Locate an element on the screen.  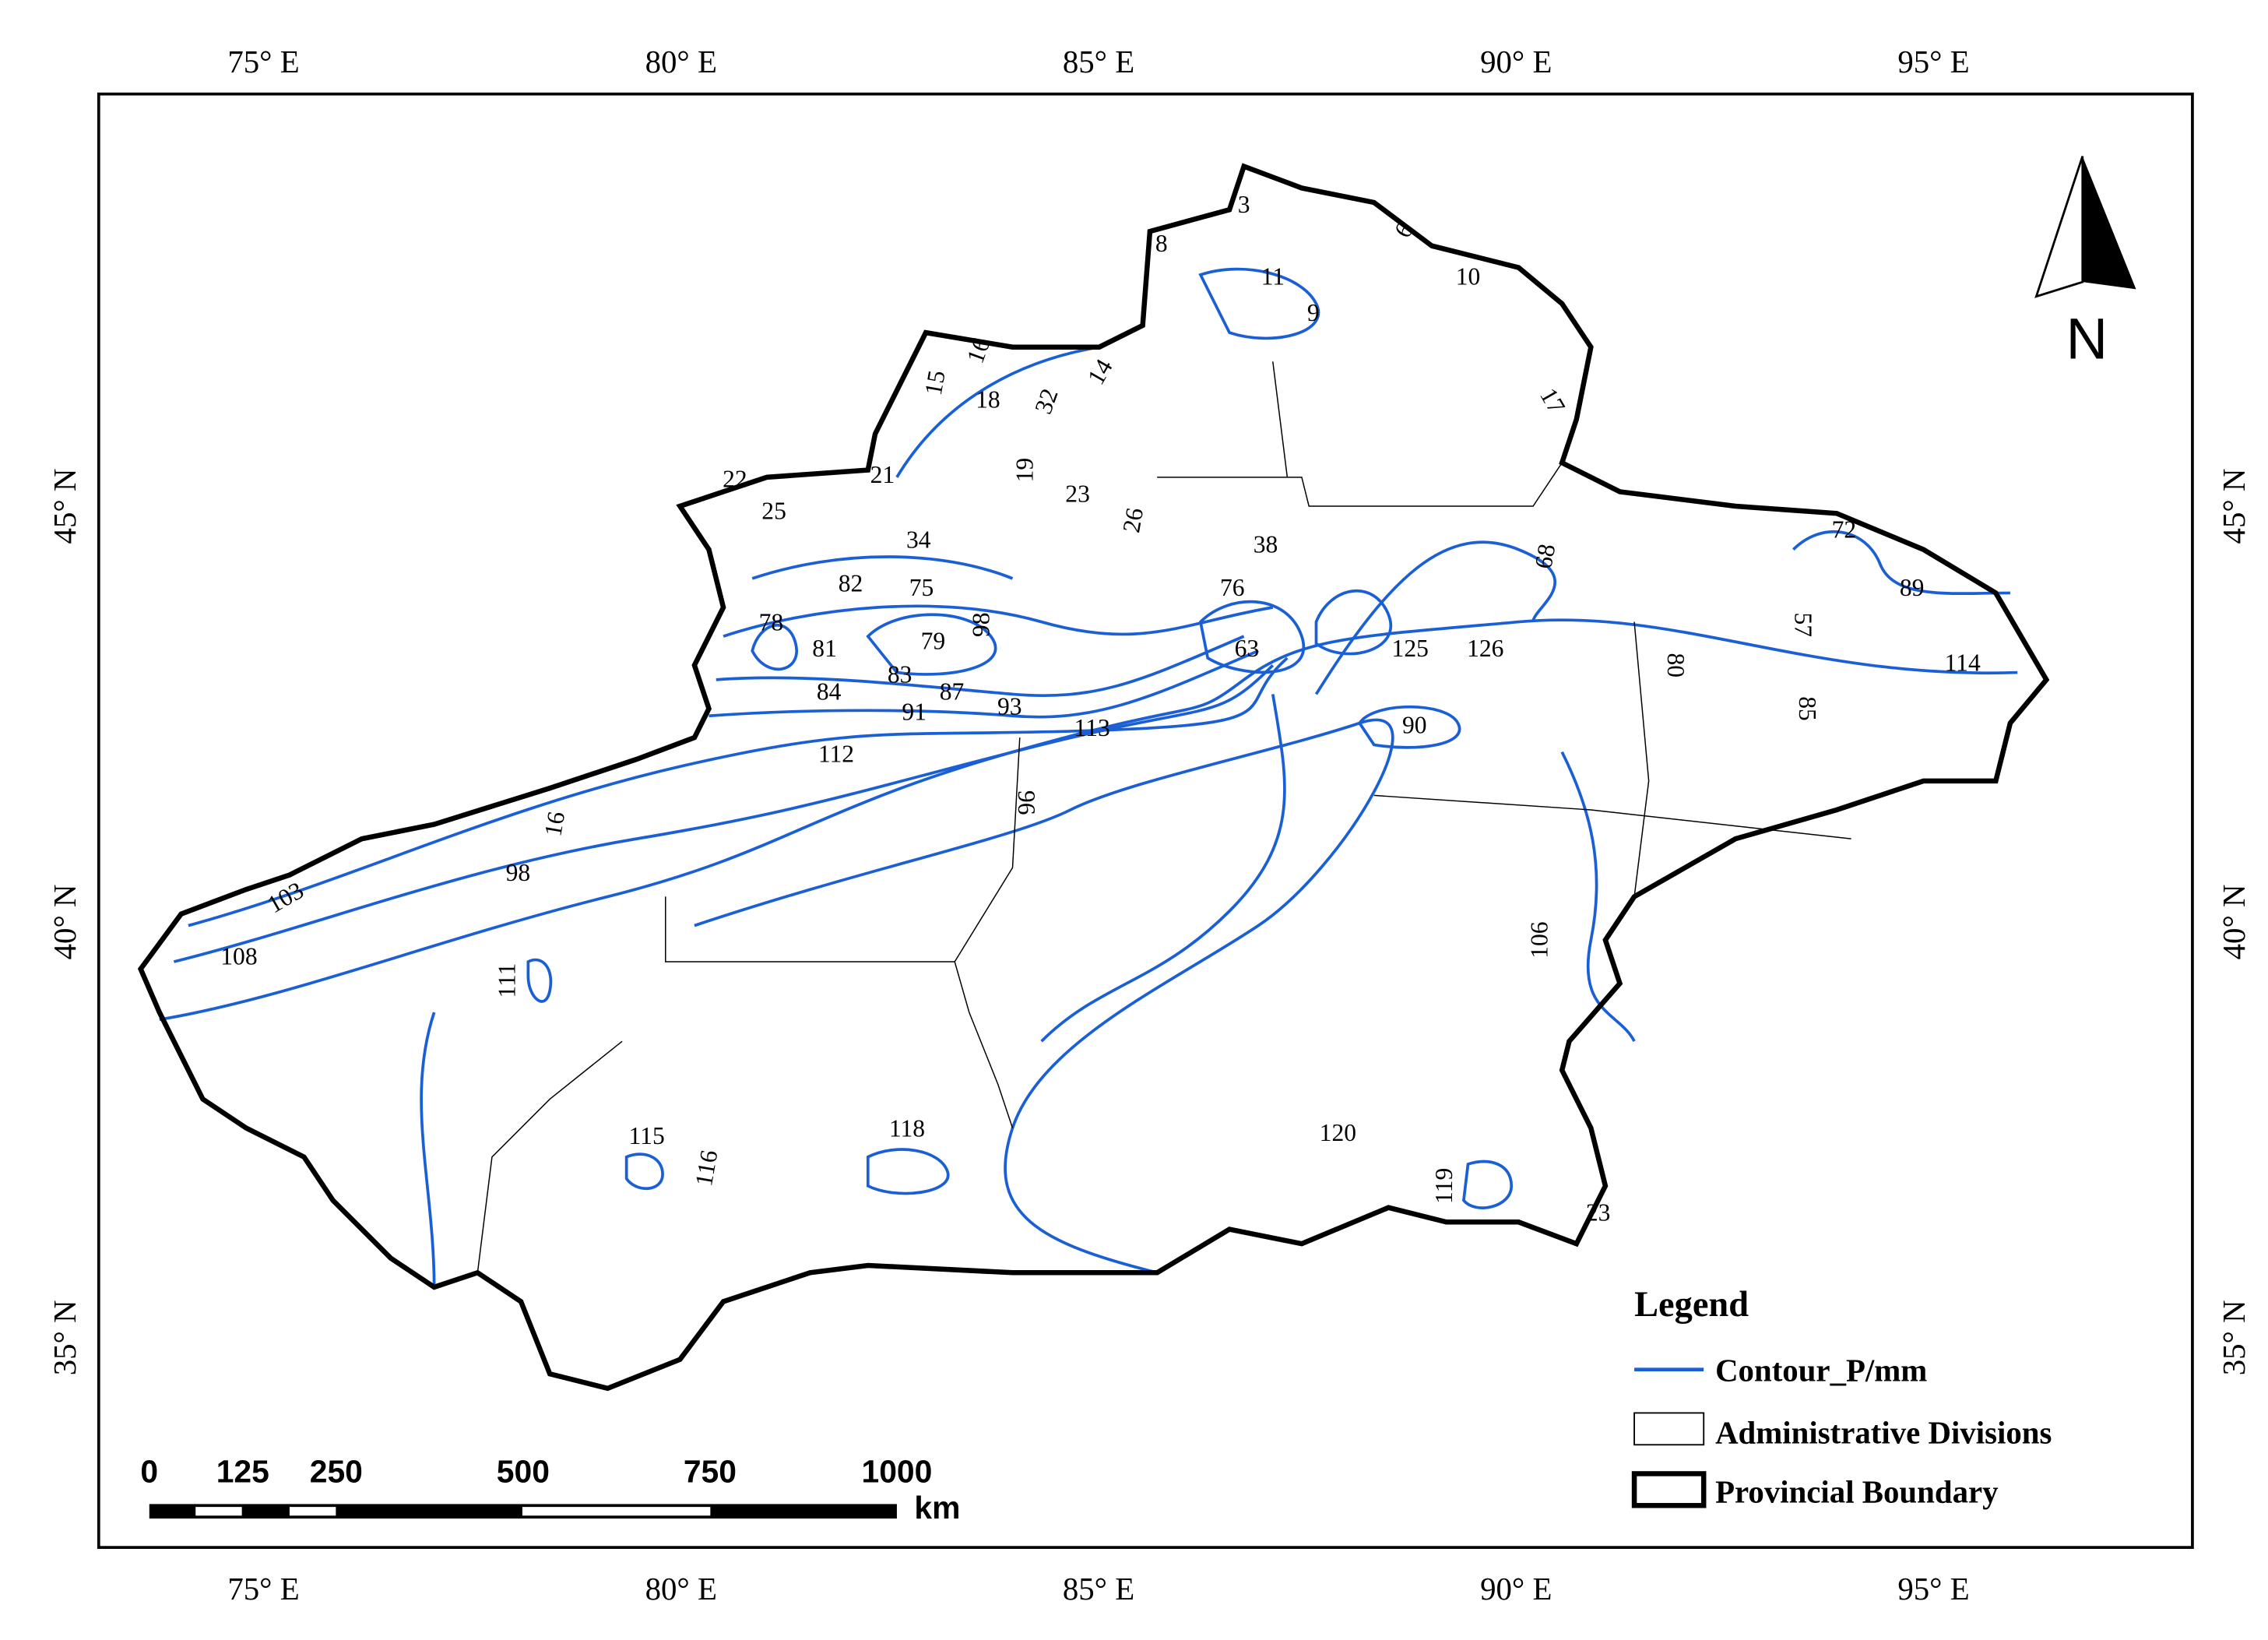
north-arrow: N is located at coordinates (2085, 263).